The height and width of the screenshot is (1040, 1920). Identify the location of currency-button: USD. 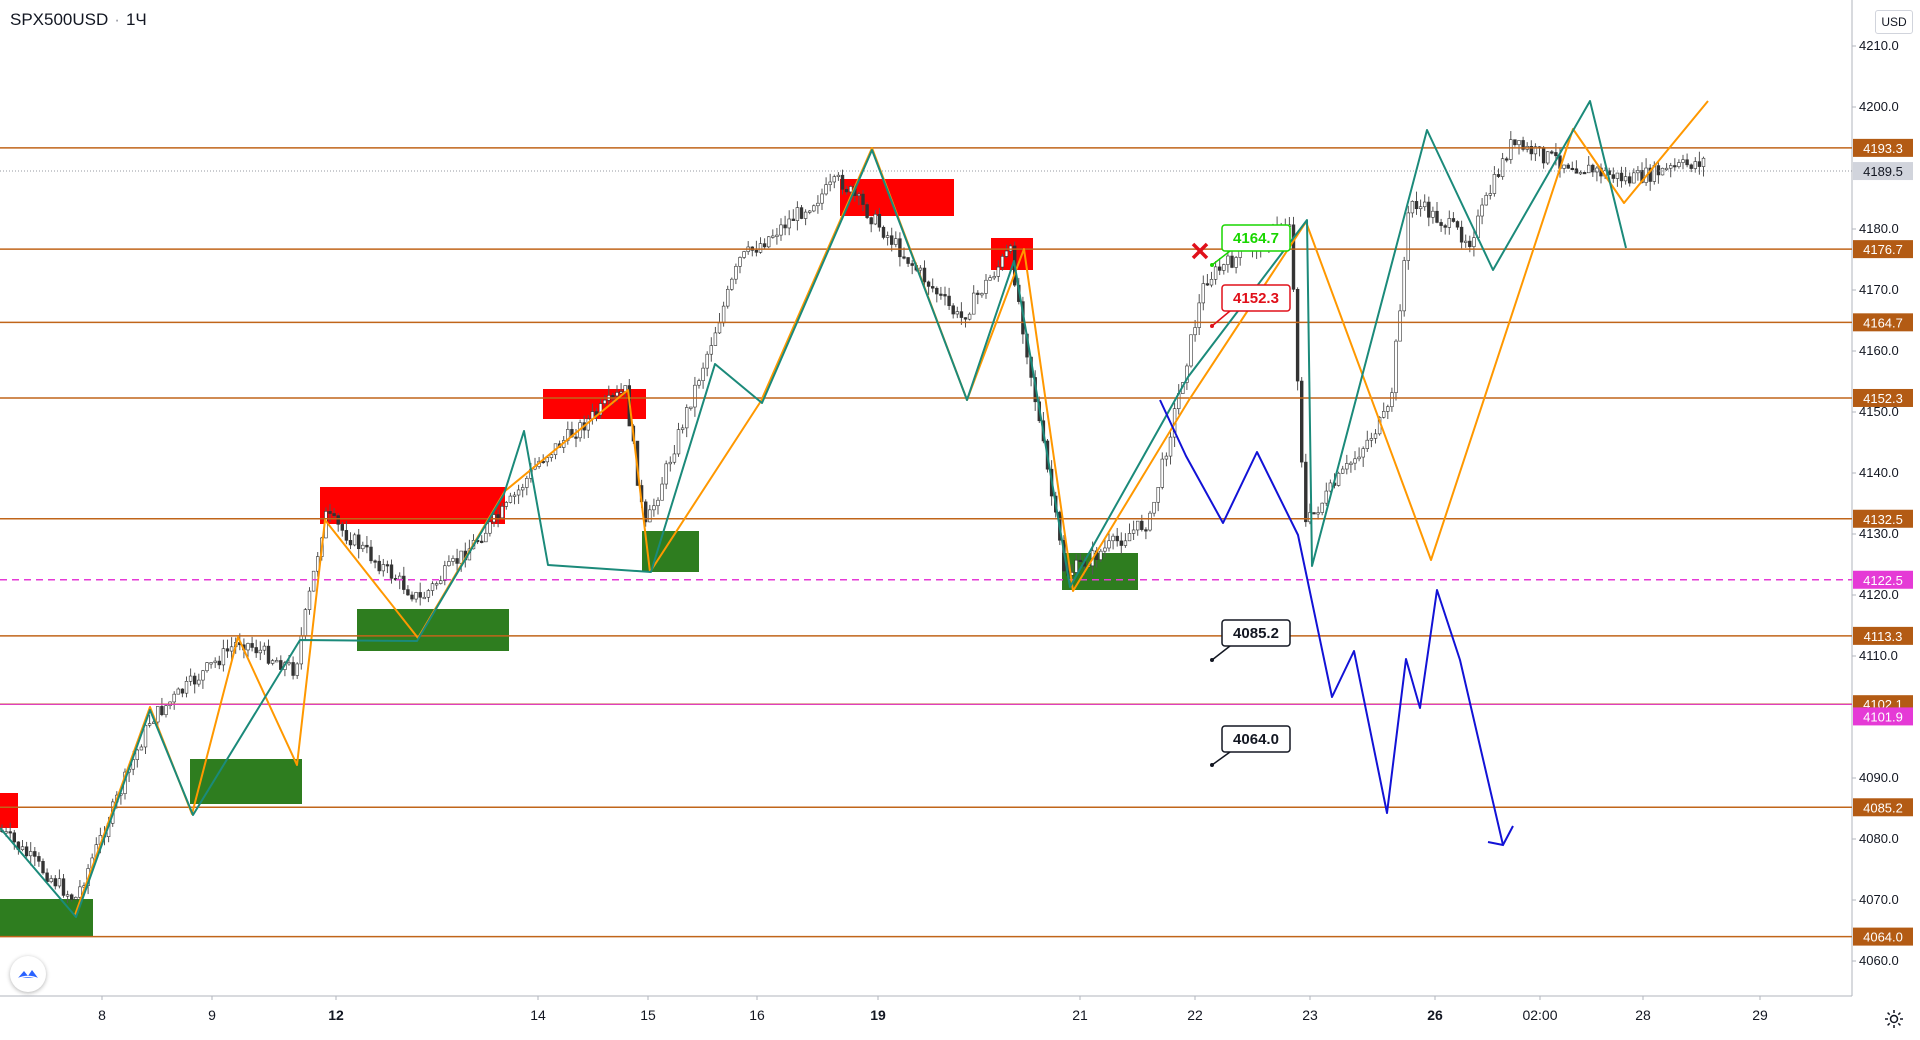
(1894, 22).